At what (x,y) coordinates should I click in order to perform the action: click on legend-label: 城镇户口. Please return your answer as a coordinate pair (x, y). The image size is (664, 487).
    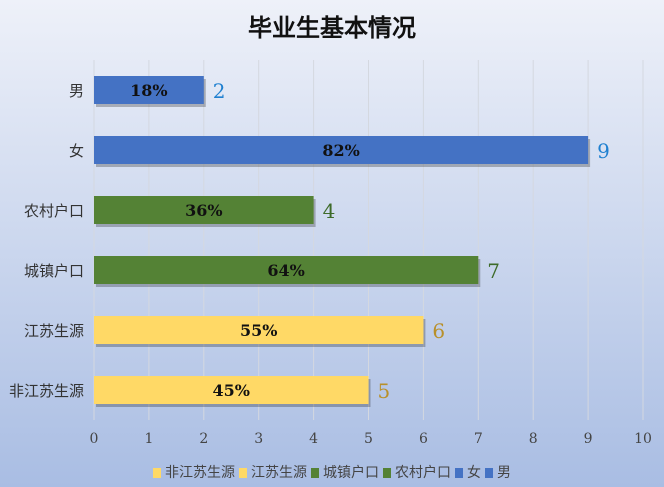
    Looking at the image, I should click on (351, 473).